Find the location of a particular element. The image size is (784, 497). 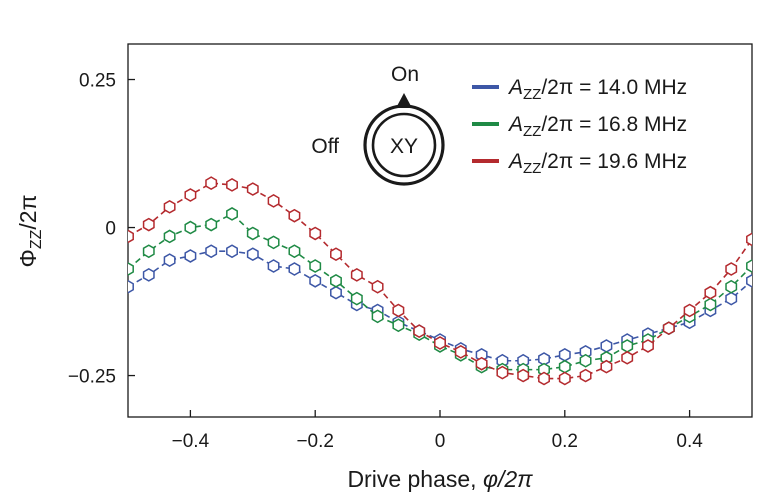

y-axis-label: ΦZZ/2π is located at coordinates (30, 231).